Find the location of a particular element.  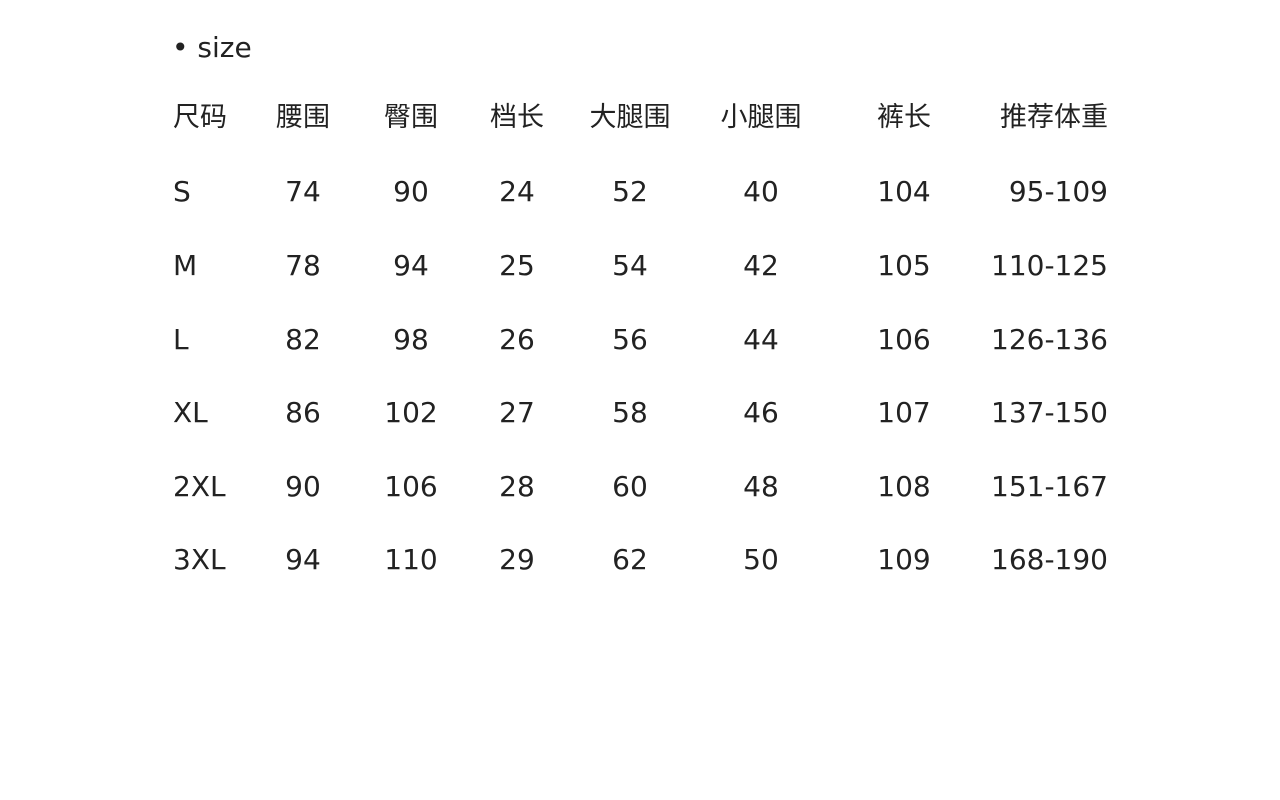

table-cell: XL is located at coordinates (190, 412).